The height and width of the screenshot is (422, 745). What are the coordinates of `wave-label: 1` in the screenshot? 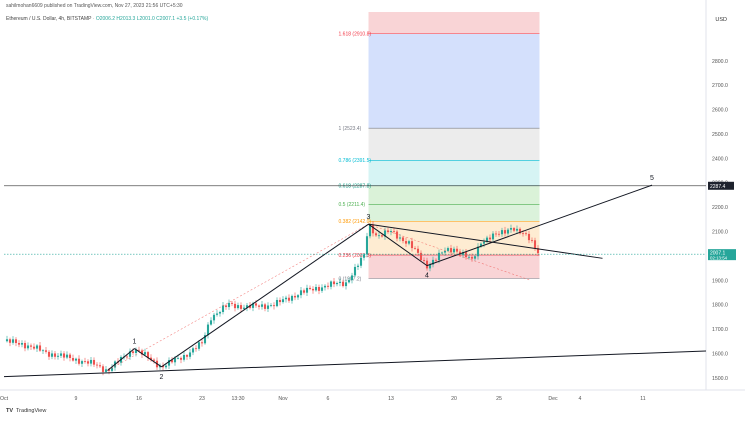 It's located at (135, 342).